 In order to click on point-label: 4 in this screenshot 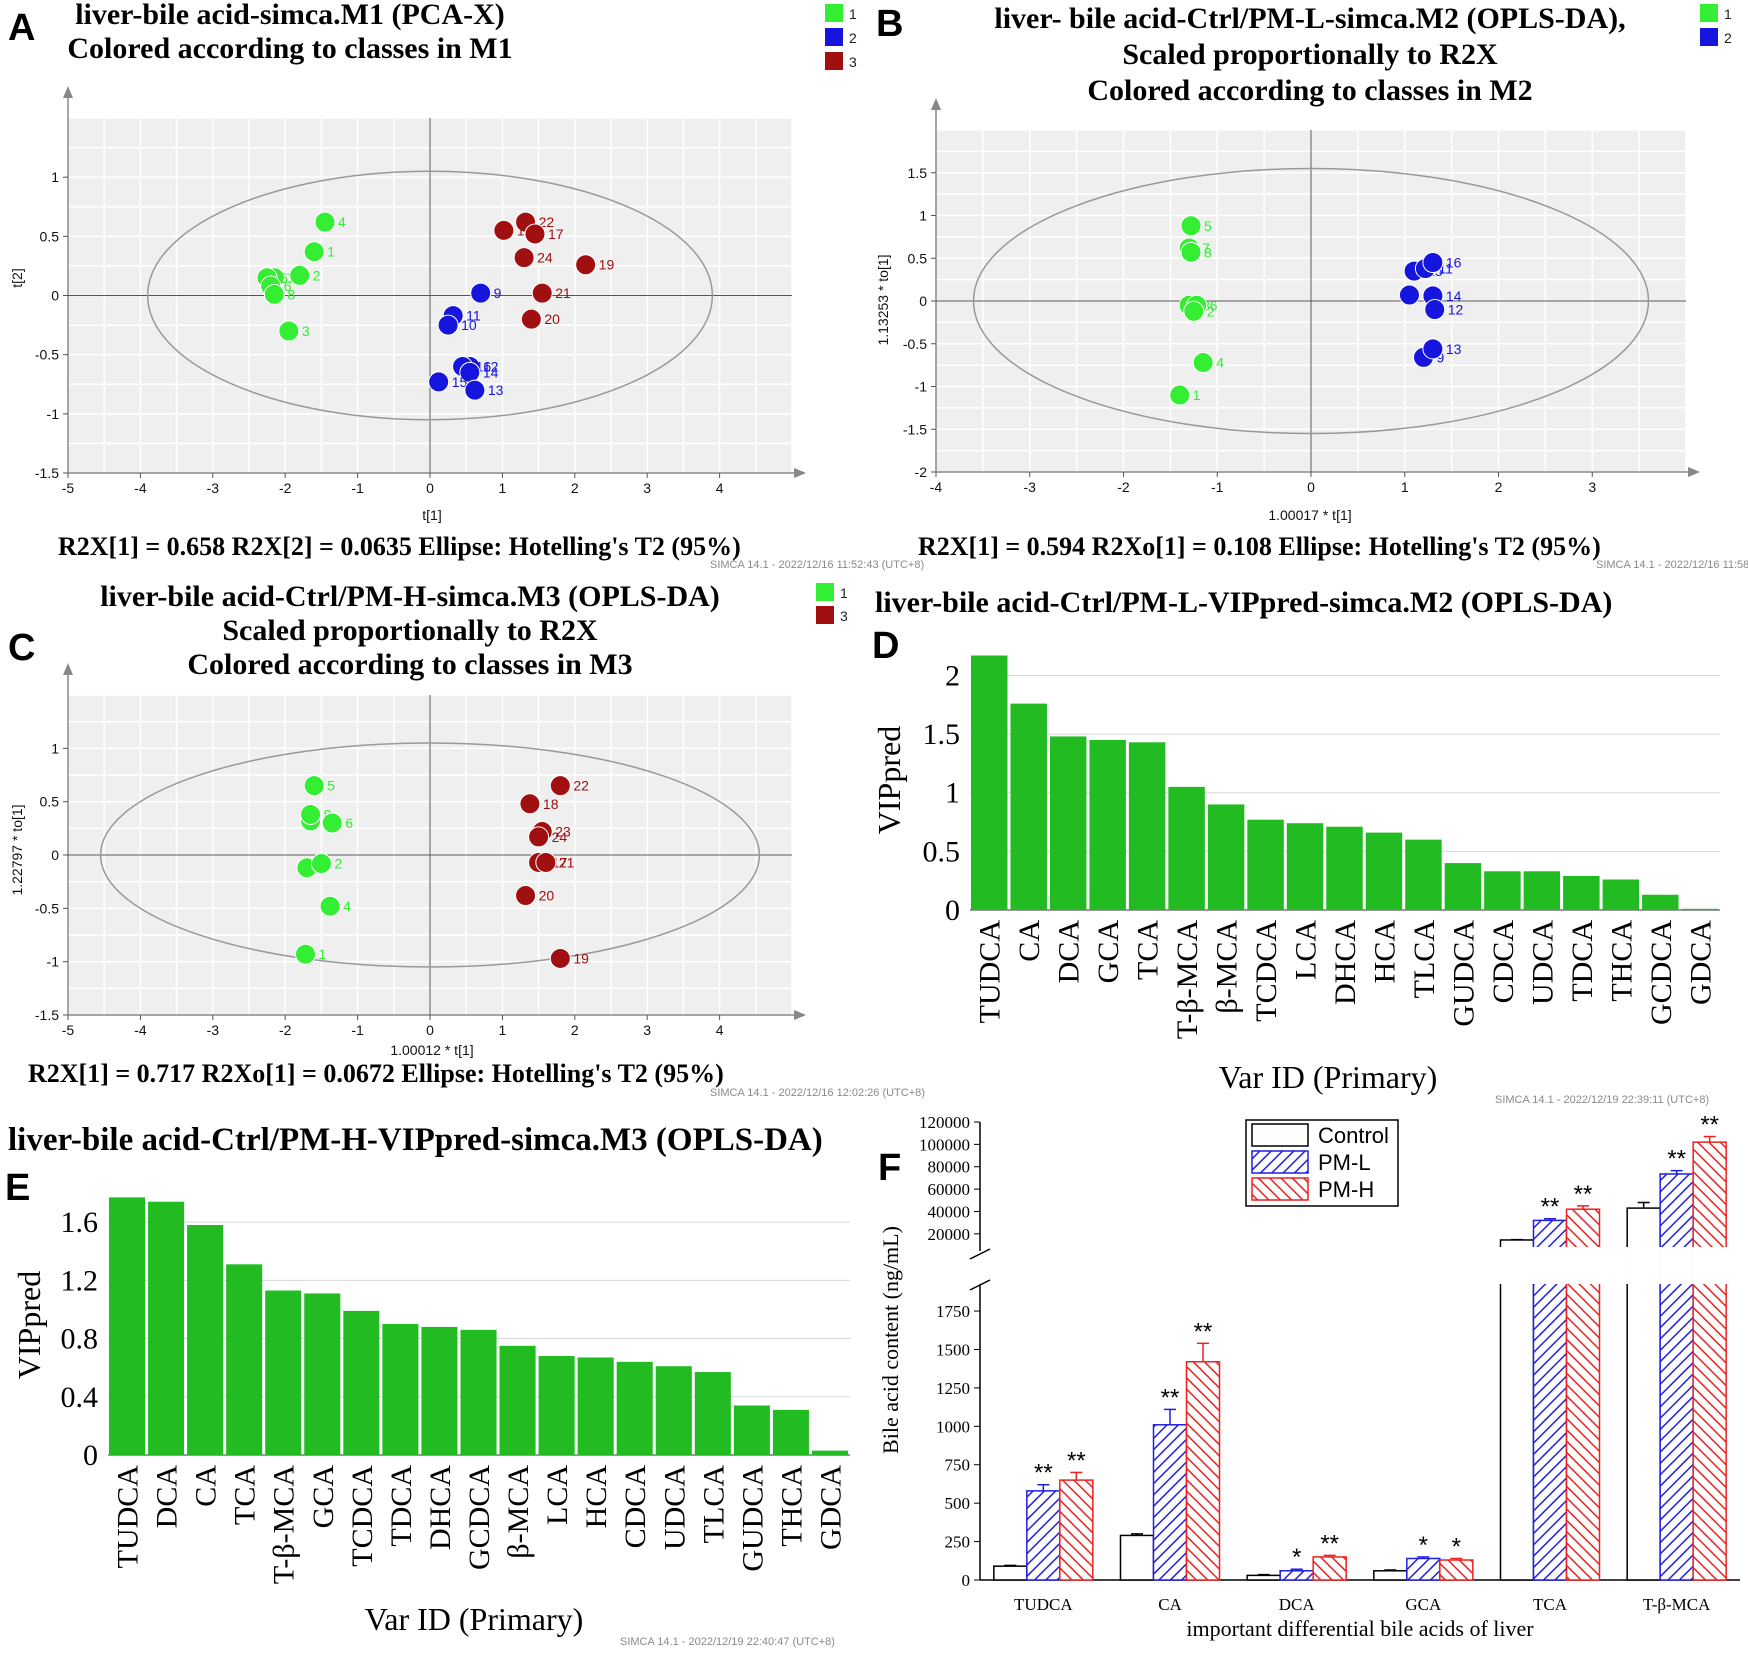, I will do `click(342, 222)`.